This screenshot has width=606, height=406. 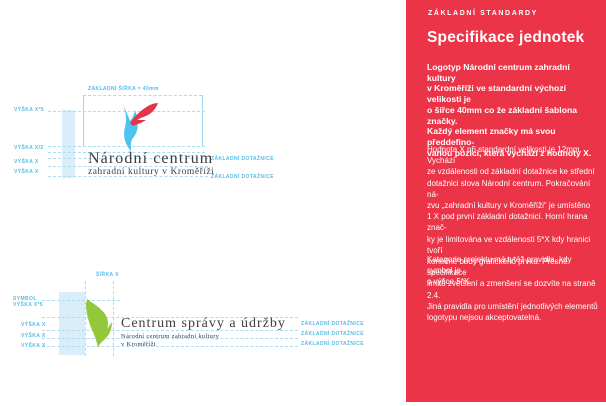 What do you see at coordinates (29, 110) in the screenshot?
I see `height-x5-label: VÝŠKA X*5` at bounding box center [29, 110].